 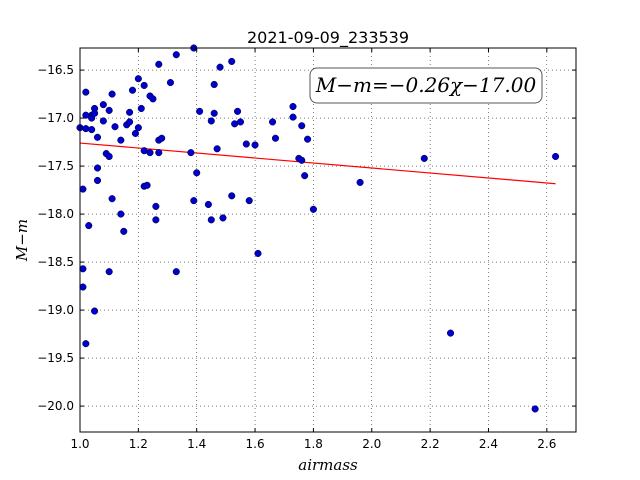 I want to click on y-tick-label: −17.5, so click(x=55, y=166).